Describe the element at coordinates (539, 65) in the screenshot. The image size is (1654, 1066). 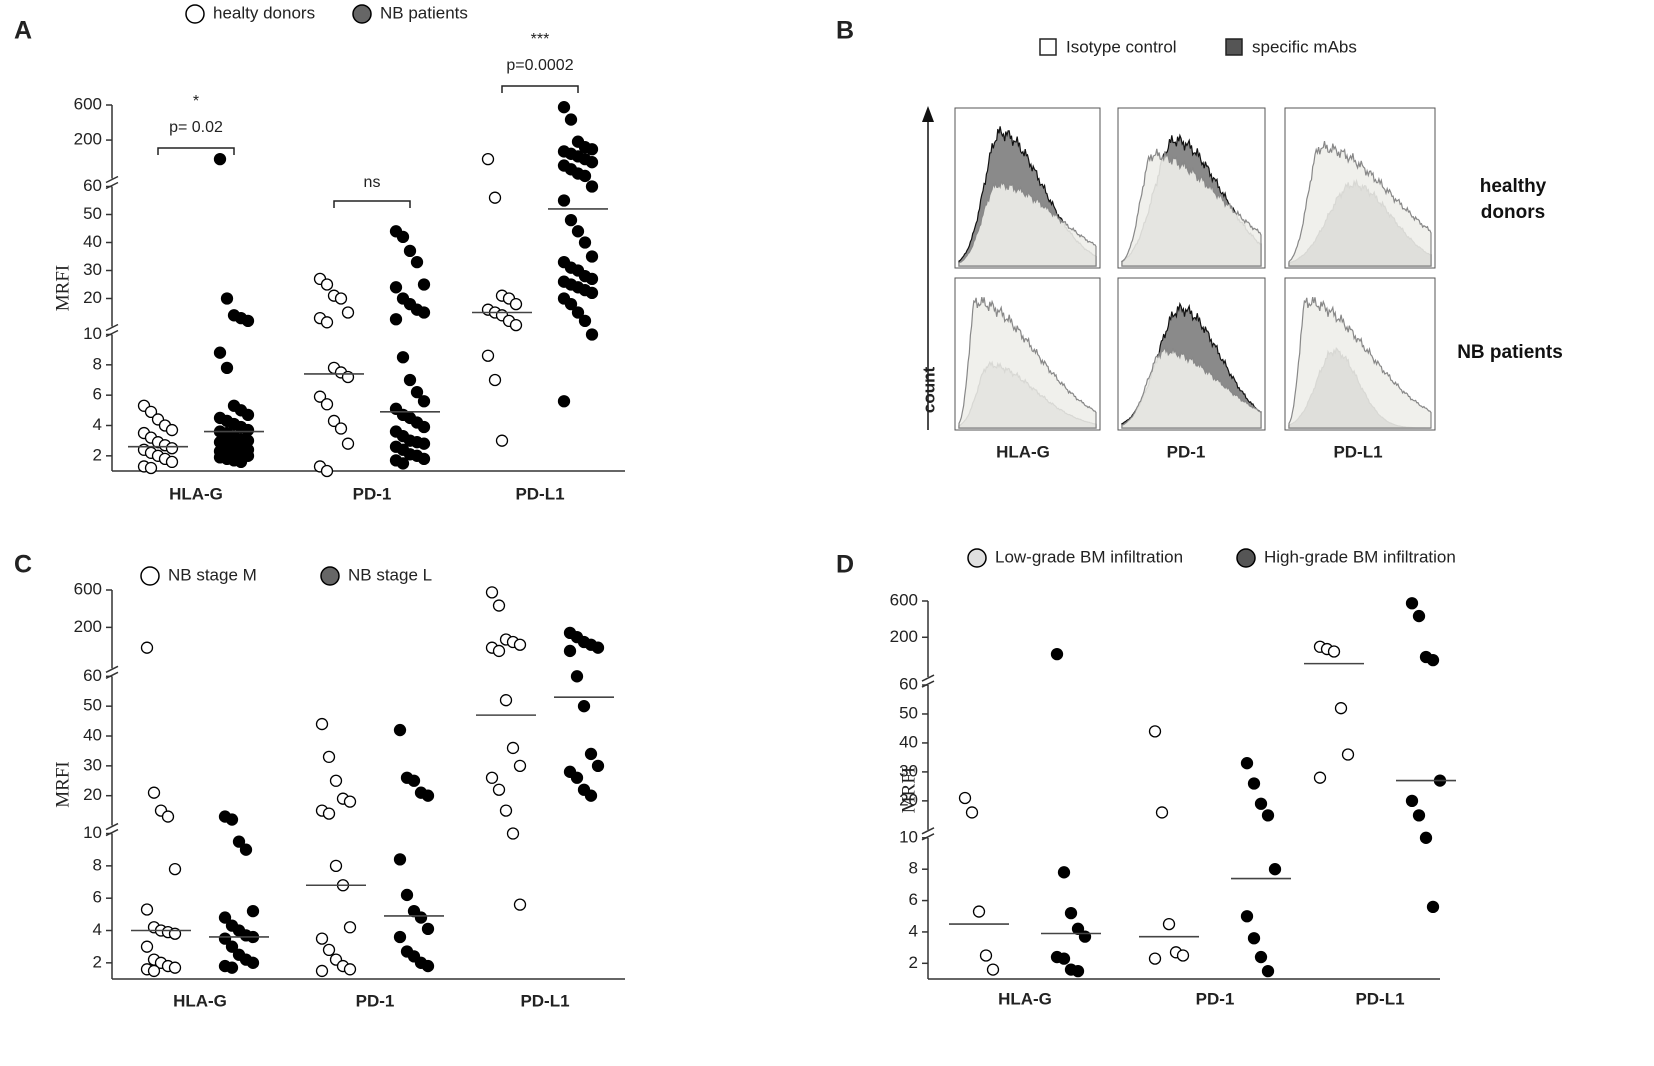
I see `p-value: p=0.0002` at that location.